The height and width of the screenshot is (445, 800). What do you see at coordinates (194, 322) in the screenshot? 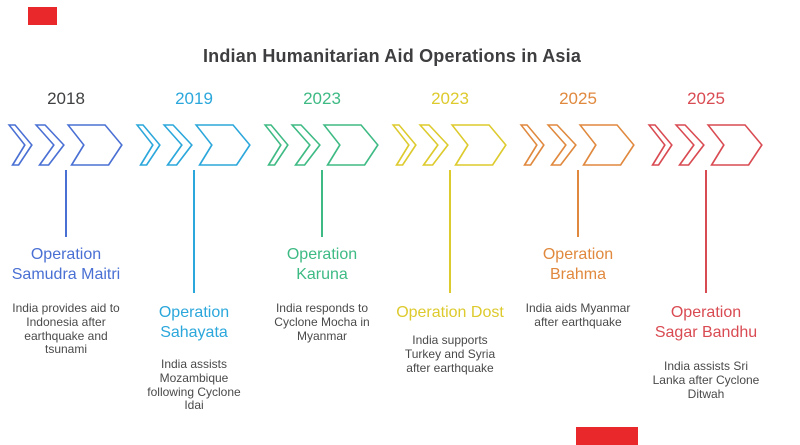
I see `operation-label: Operation Sahayata` at bounding box center [194, 322].